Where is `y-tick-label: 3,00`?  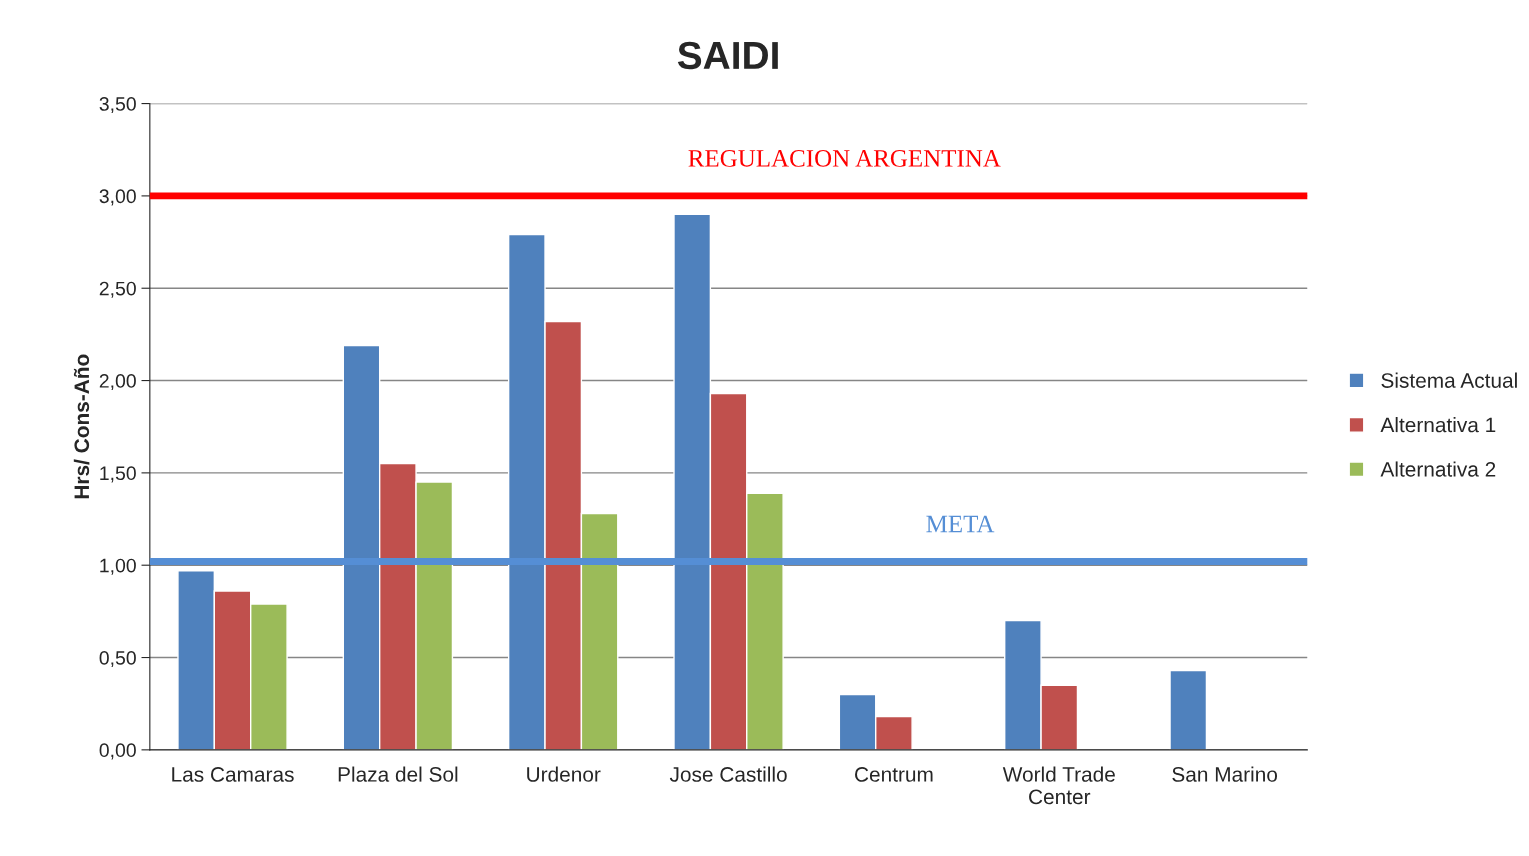 y-tick-label: 3,00 is located at coordinates (117, 197).